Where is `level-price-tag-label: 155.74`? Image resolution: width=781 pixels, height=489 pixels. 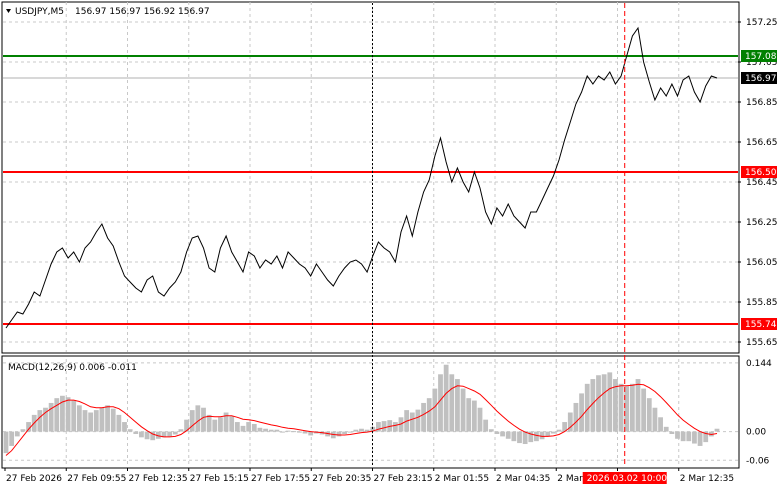 level-price-tag-label: 155.74 is located at coordinates (761, 325).